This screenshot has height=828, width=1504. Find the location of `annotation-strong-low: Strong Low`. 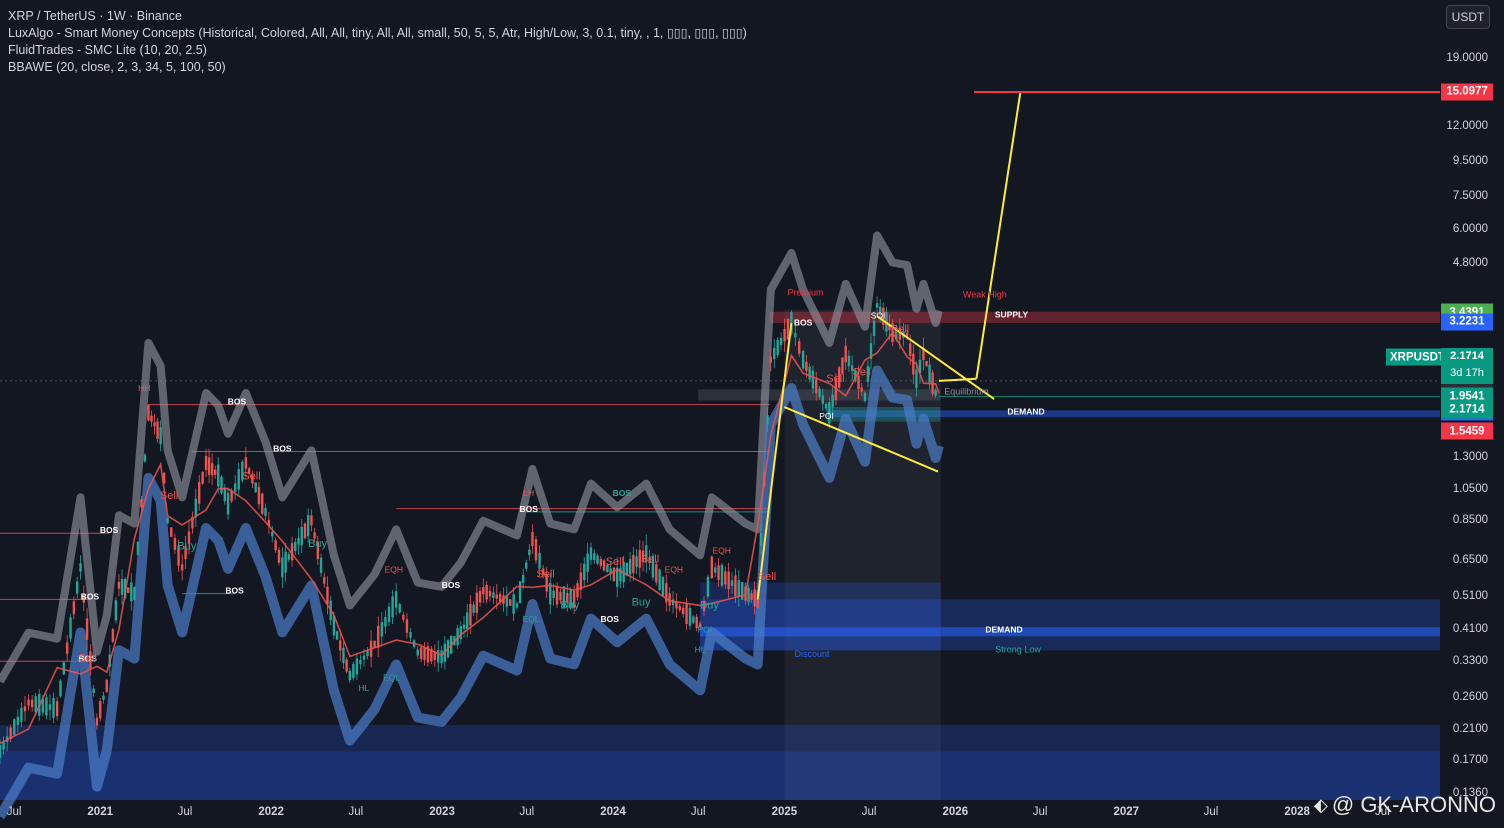

annotation-strong-low: Strong Low is located at coordinates (1018, 650).